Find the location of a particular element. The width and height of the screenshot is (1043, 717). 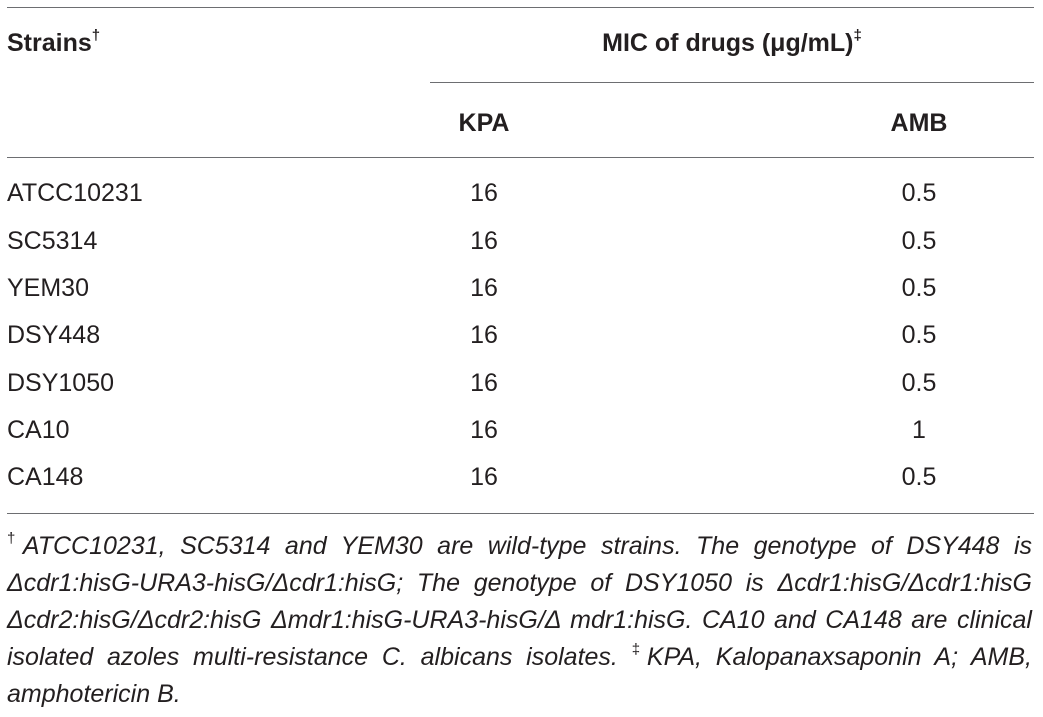

table-bottom-rule is located at coordinates (520, 513).